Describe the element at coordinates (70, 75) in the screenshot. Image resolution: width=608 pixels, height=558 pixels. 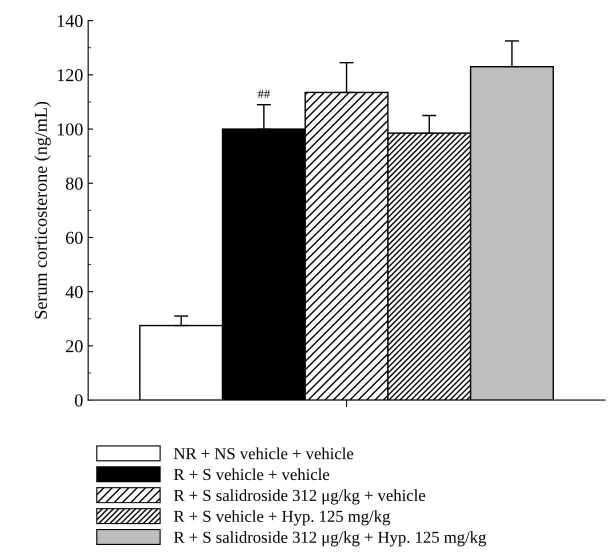
I see `y-tick-label: 120` at that location.